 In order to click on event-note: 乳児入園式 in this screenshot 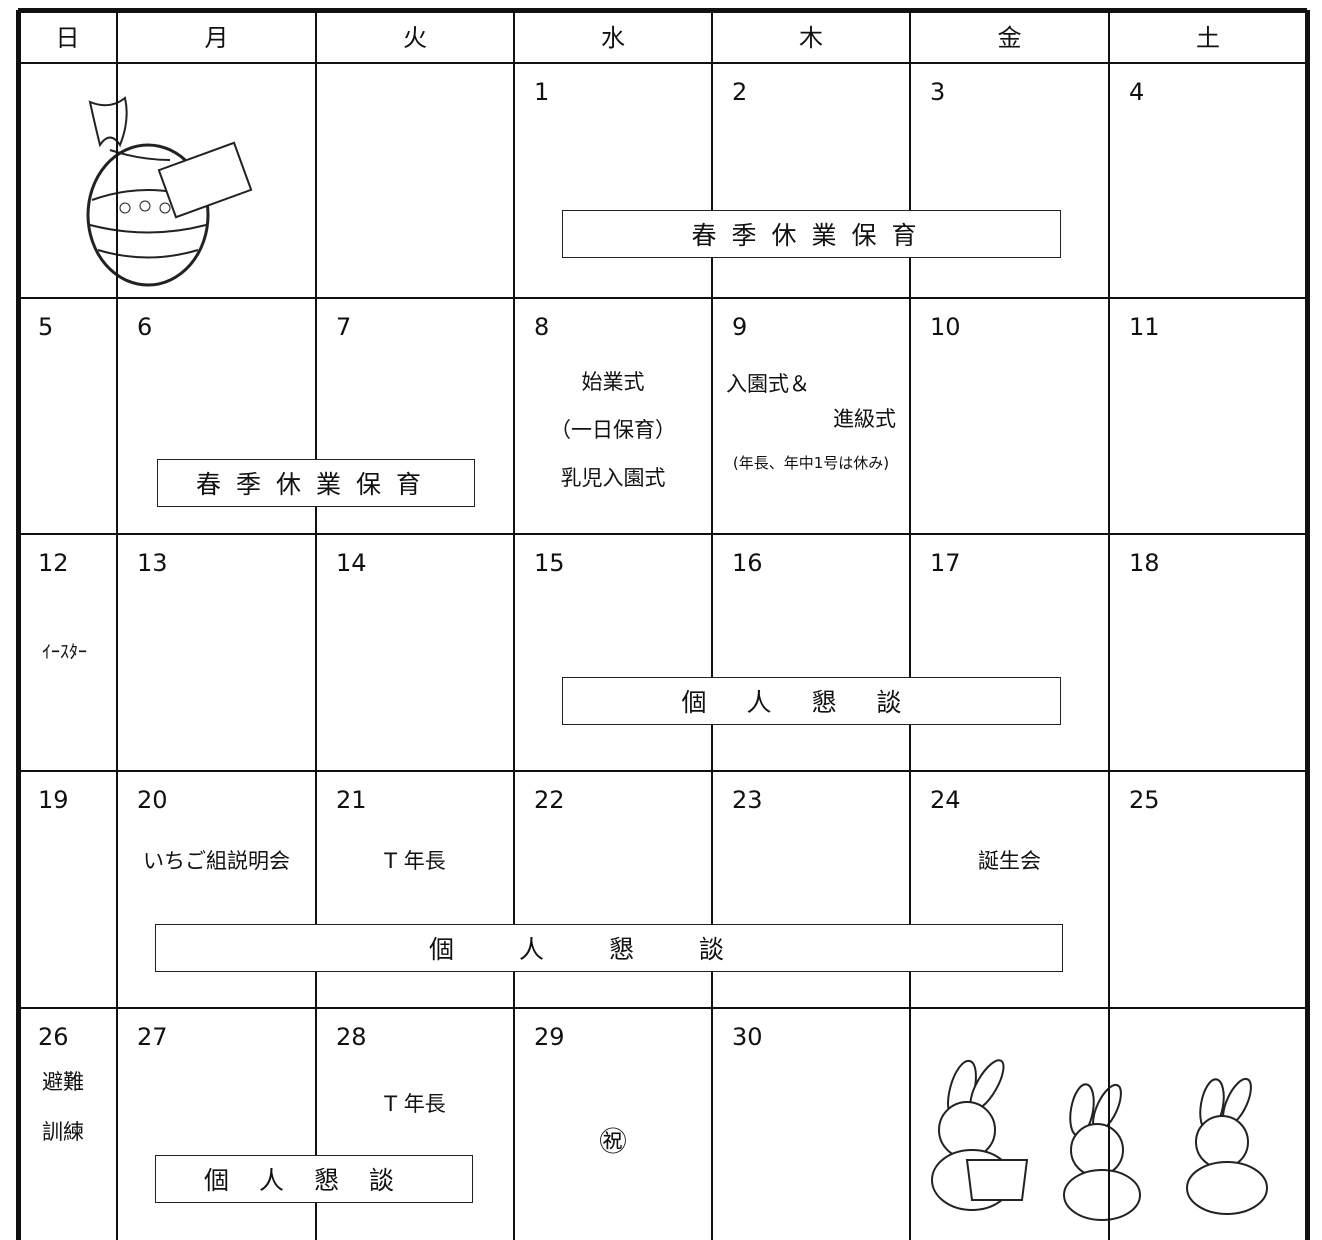, I will do `click(613, 478)`.